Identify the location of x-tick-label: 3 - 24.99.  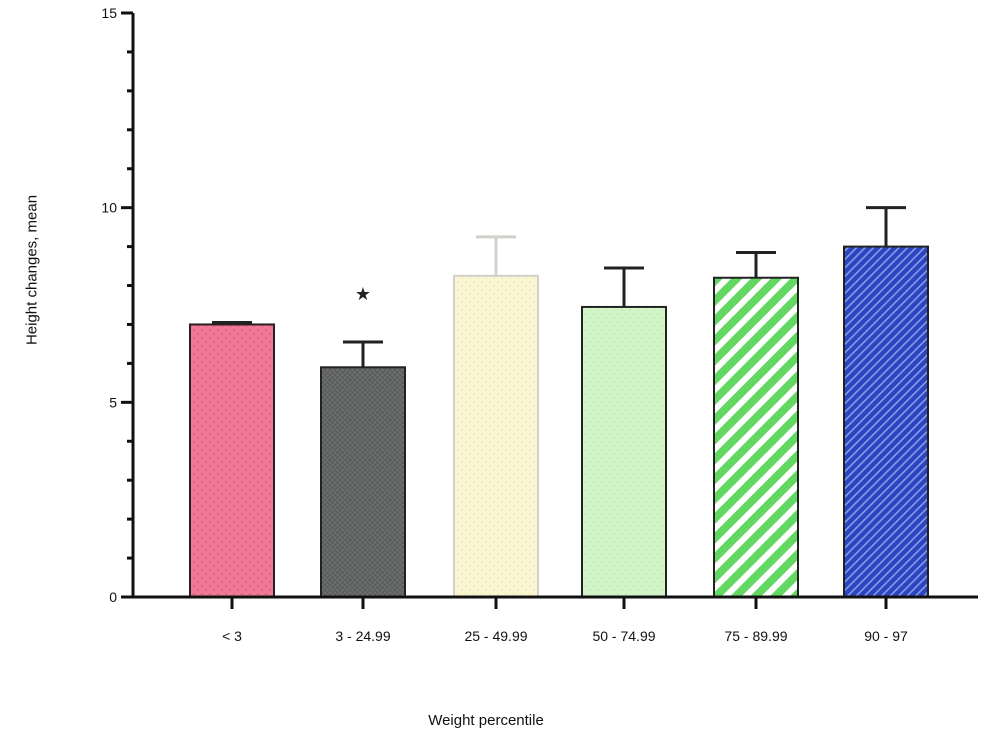
(362, 636).